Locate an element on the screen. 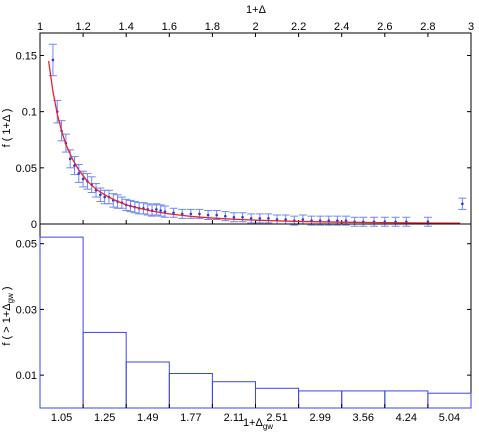 The width and height of the screenshot is (479, 441). top-y-tick-label: 0.15 is located at coordinates (26, 56).